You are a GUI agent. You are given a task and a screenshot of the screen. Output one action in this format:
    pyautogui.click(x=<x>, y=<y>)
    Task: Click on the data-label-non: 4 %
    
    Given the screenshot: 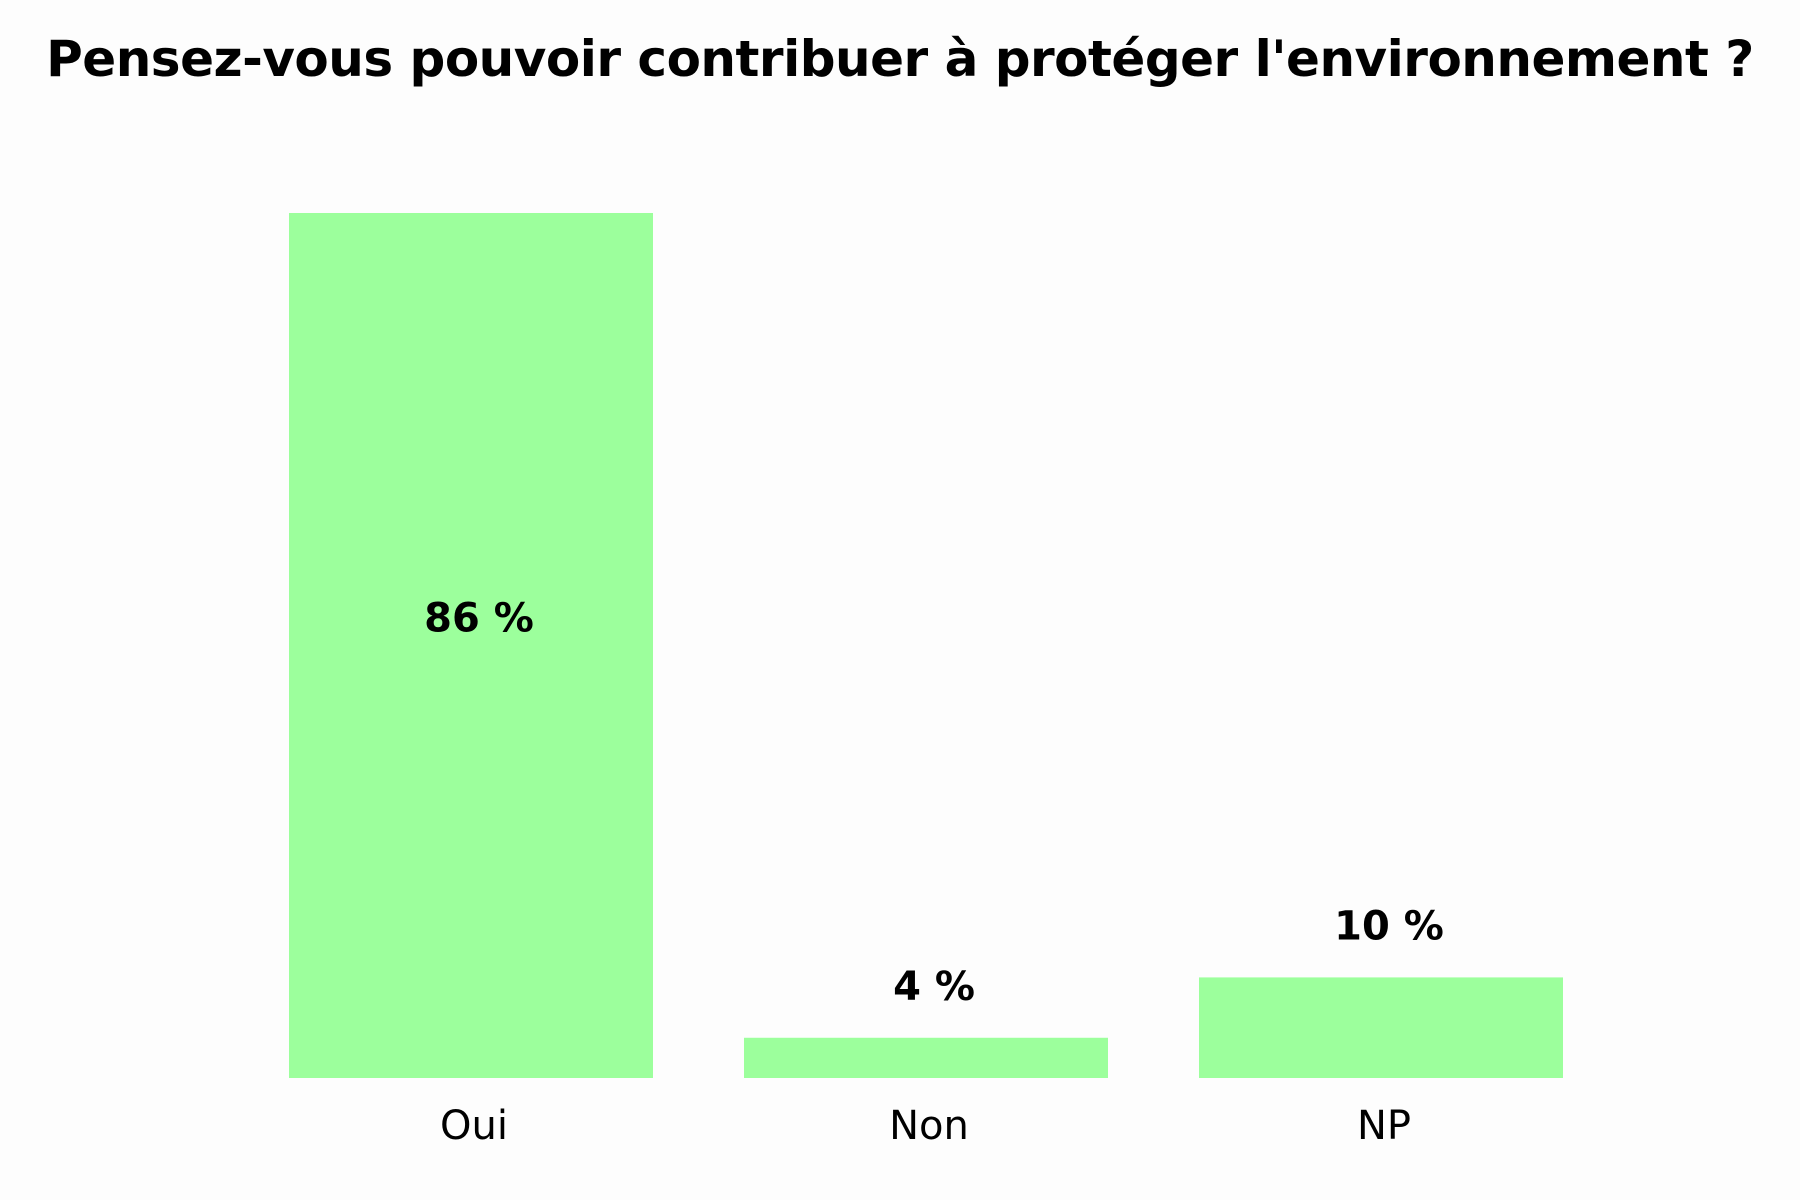 What is the action you would take?
    pyautogui.click(x=934, y=987)
    